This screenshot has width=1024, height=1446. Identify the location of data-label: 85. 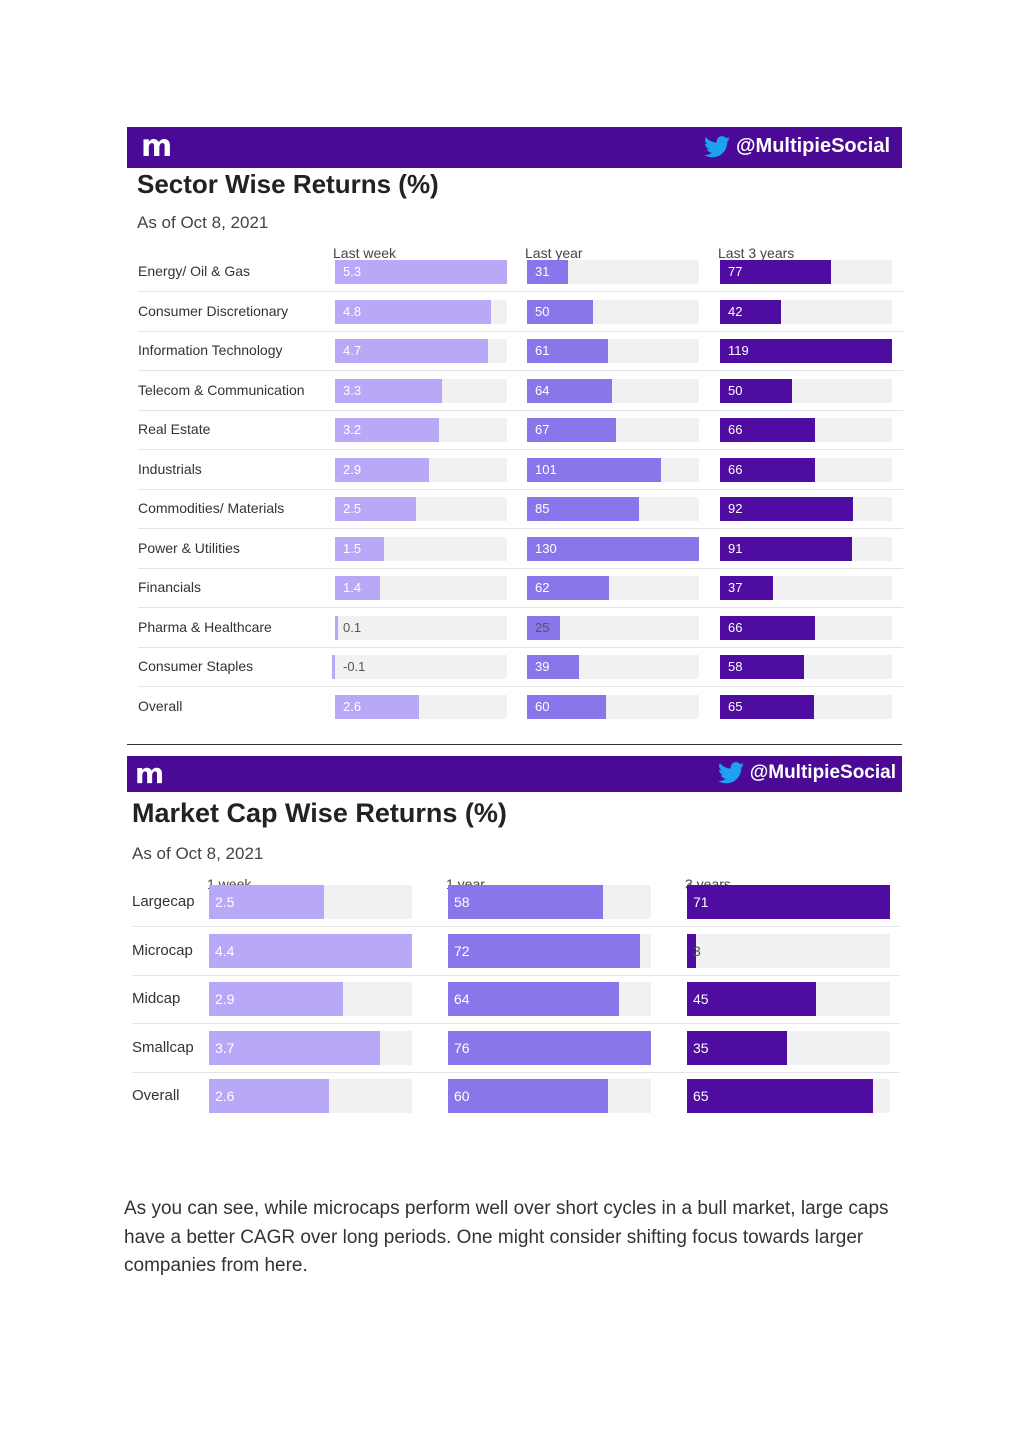
(542, 508).